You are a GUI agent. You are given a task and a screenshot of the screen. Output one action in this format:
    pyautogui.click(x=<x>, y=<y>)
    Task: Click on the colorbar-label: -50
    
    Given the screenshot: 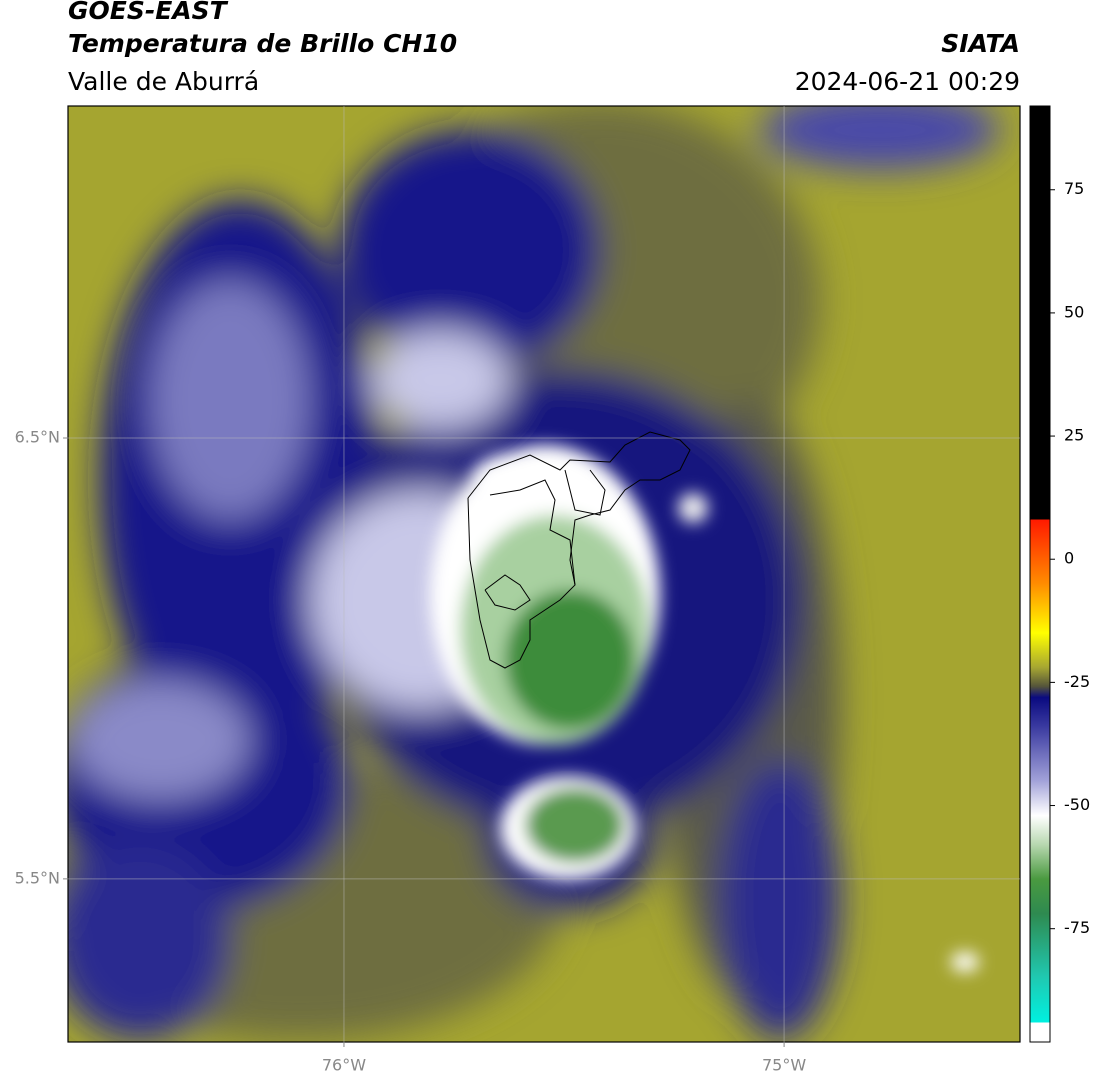 What is the action you would take?
    pyautogui.click(x=1077, y=804)
    